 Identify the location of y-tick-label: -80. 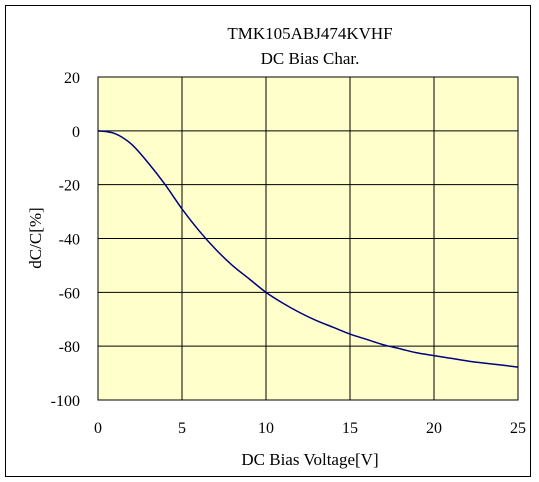
(69, 347).